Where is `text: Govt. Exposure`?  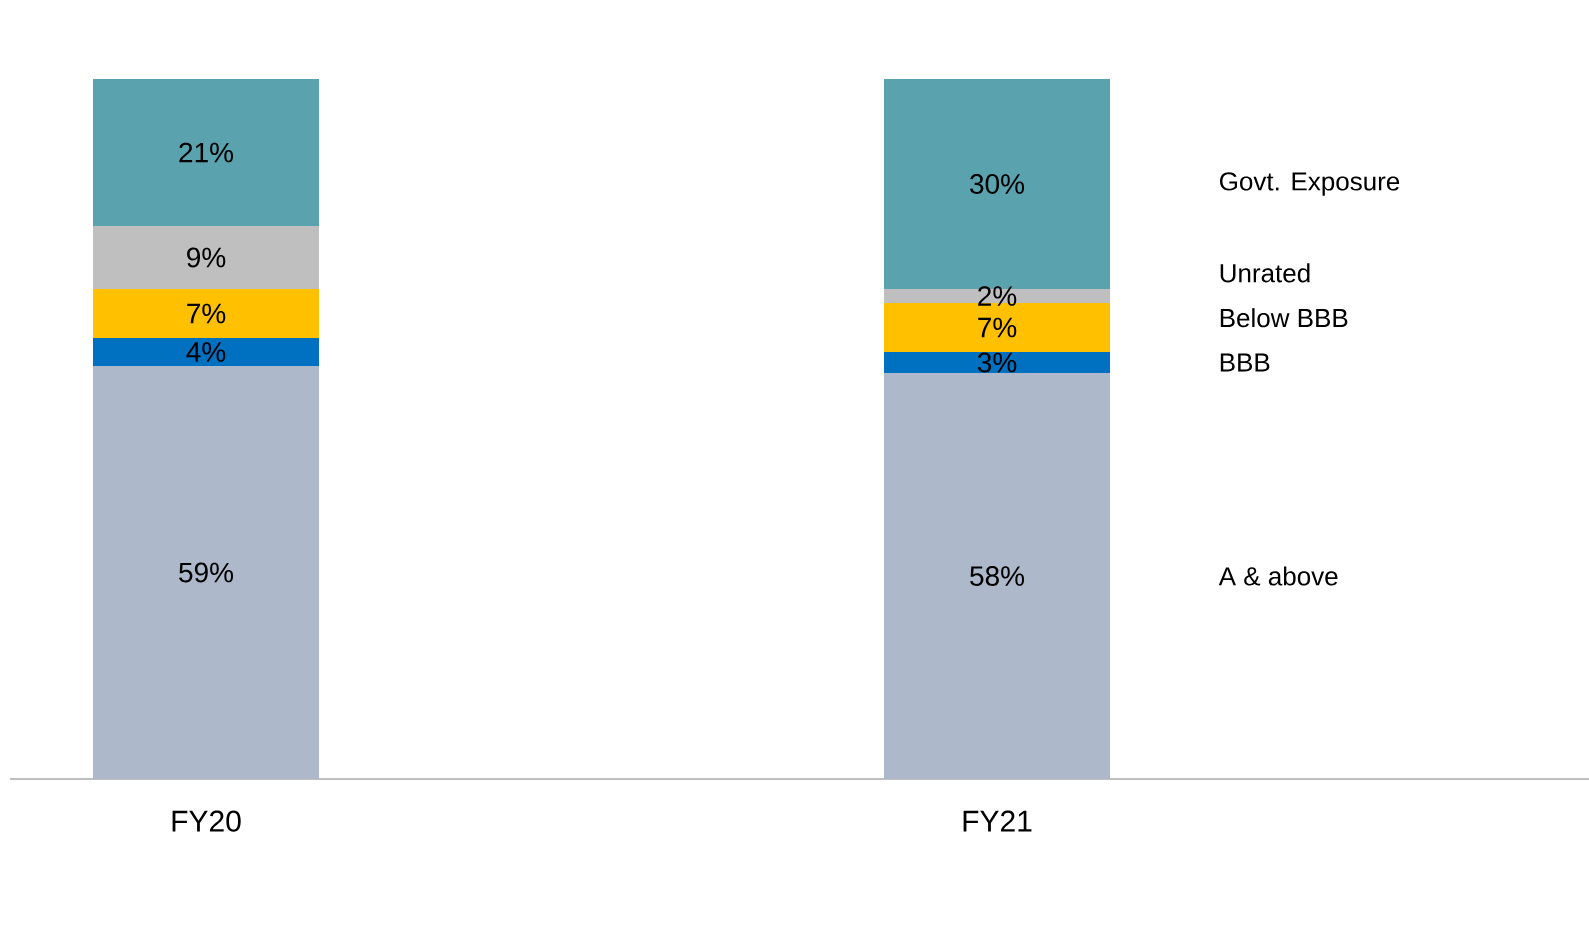
text: Govt. Exposure is located at coordinates (1310, 184).